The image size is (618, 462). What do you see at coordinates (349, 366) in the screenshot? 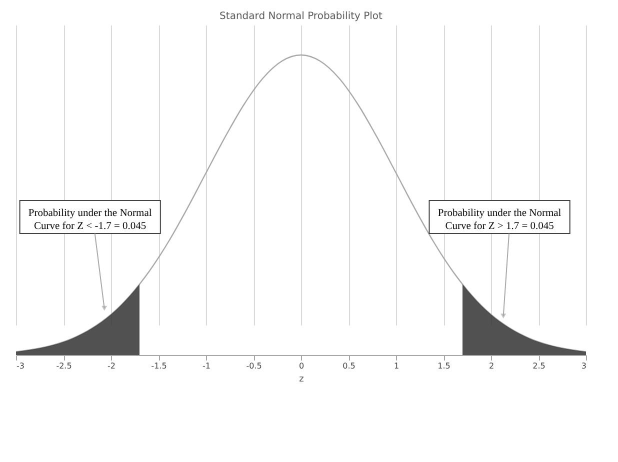
I see `x-tick-label: 0.5` at bounding box center [349, 366].